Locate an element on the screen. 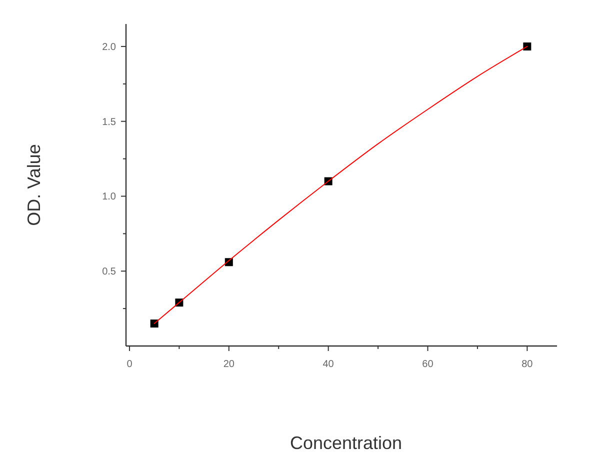  x-tick-label: 60 is located at coordinates (428, 364).